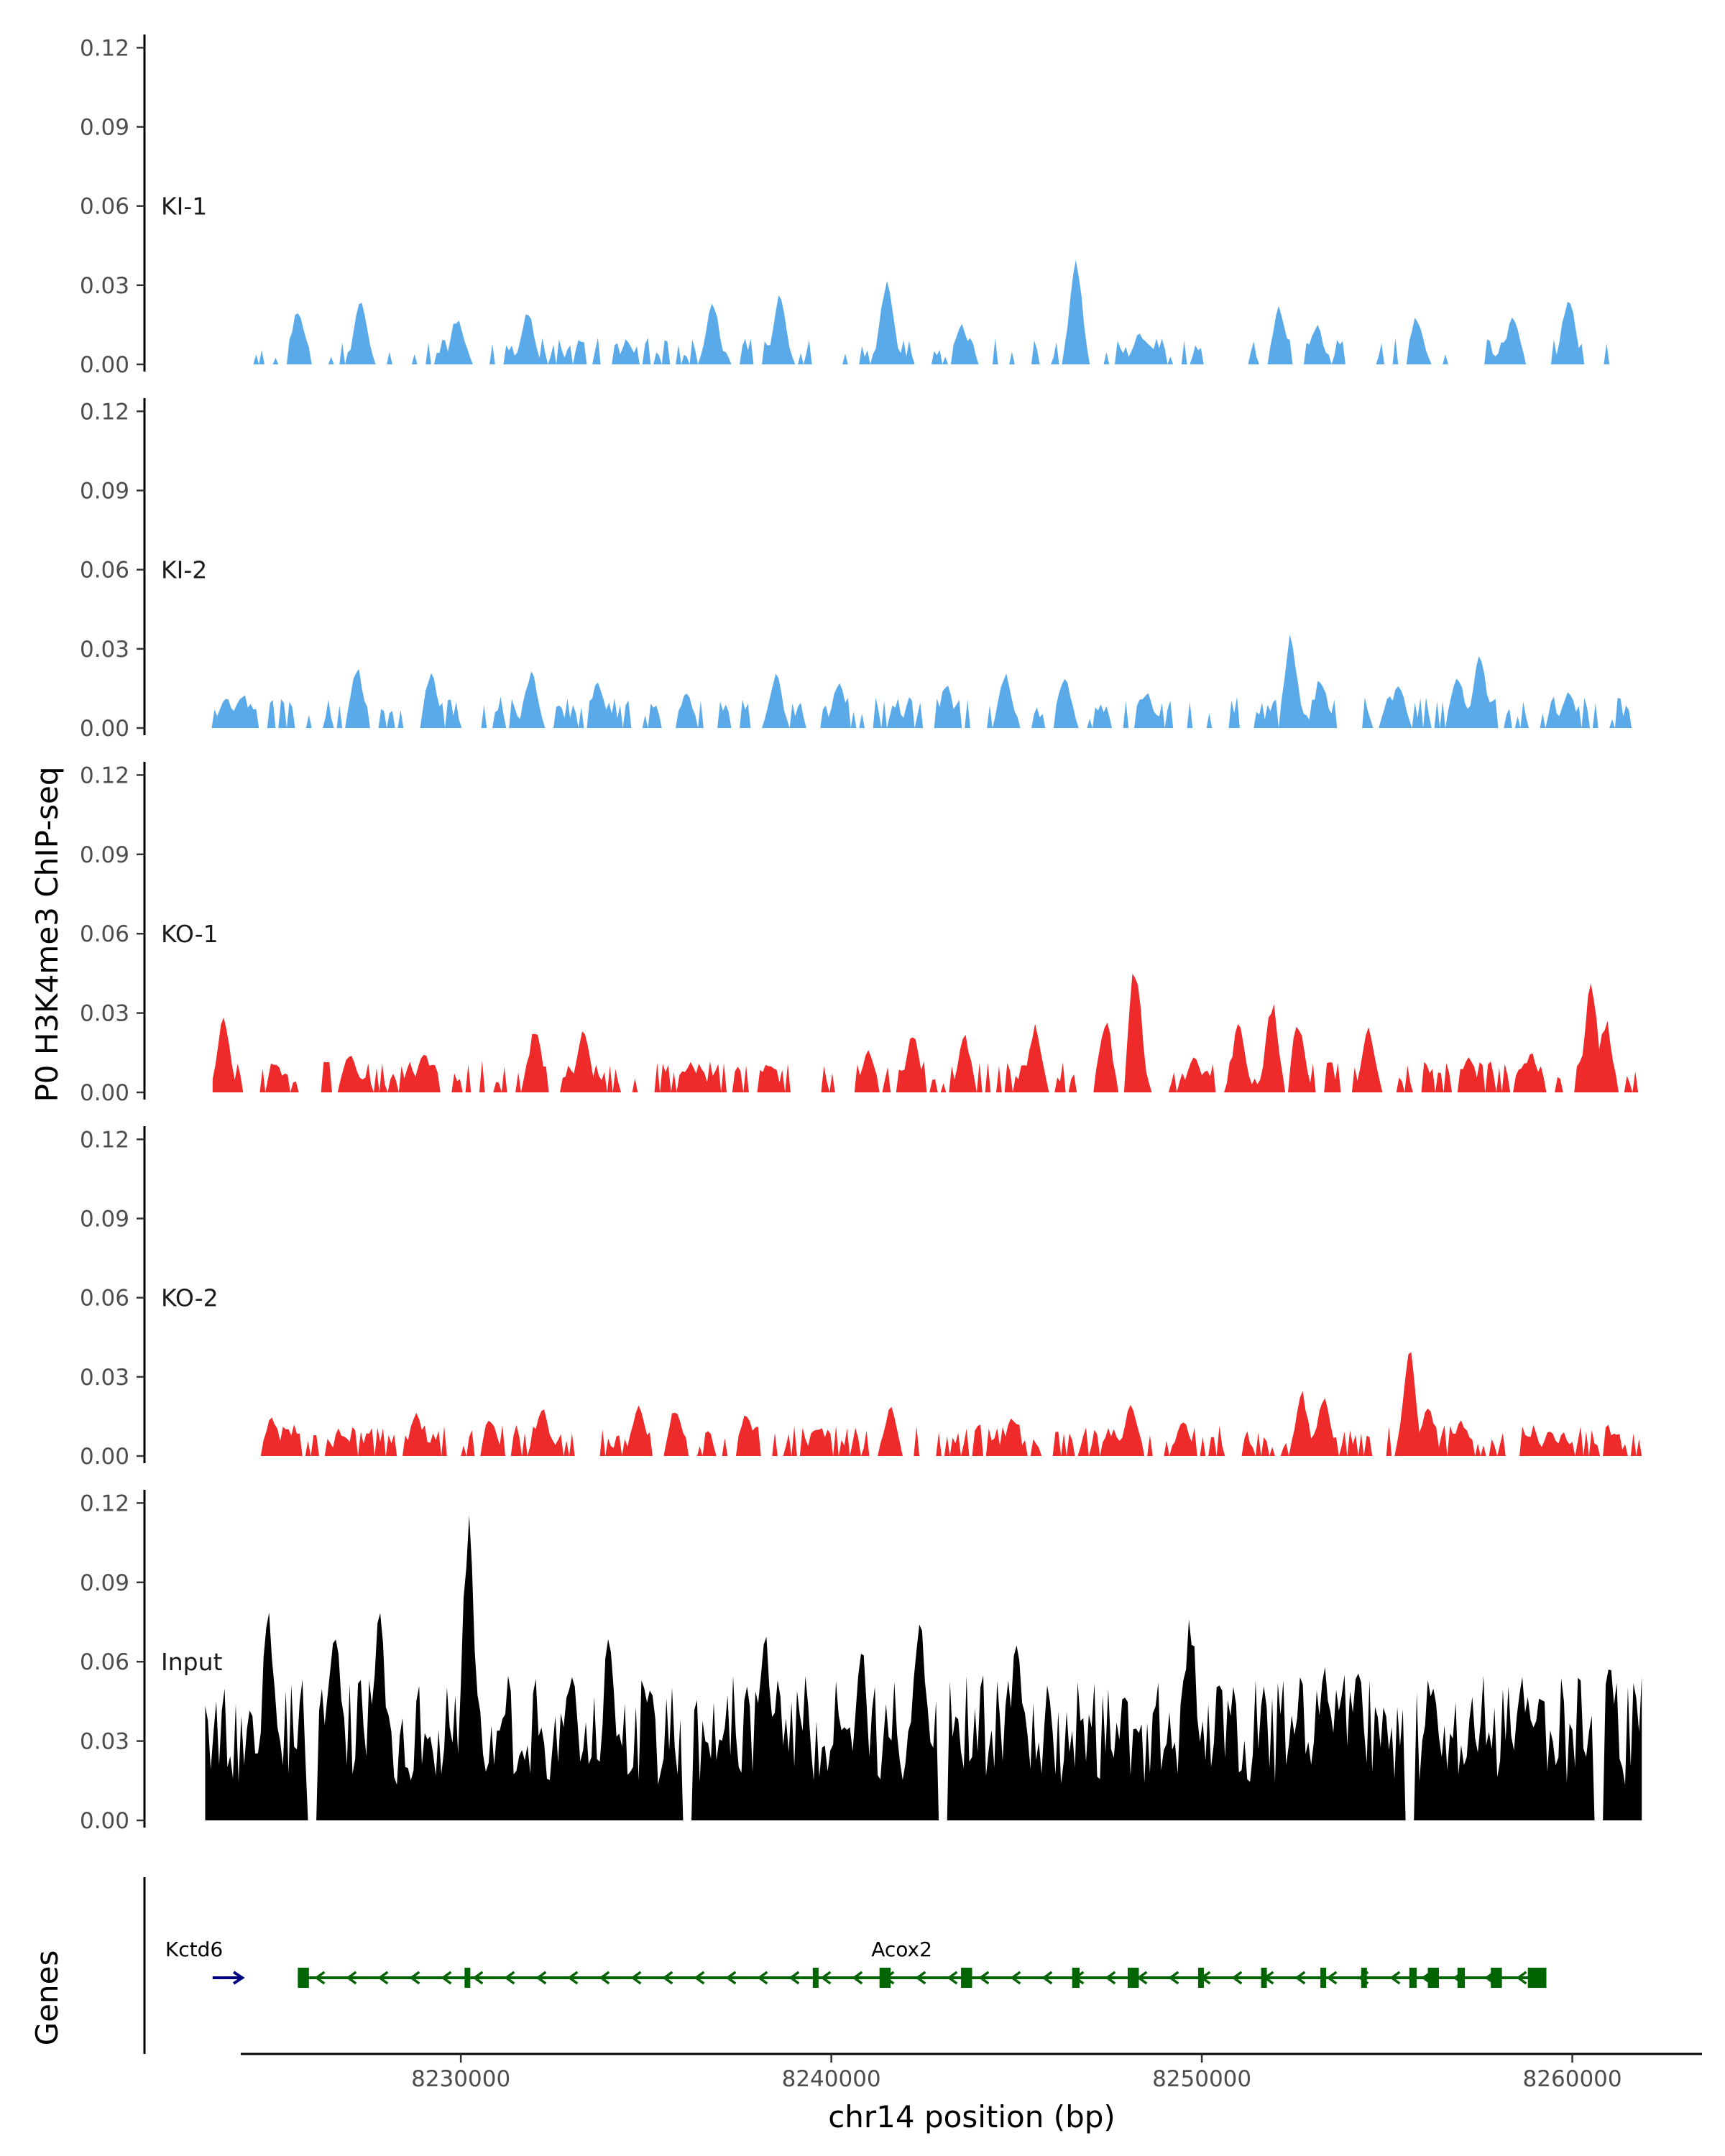  Describe the element at coordinates (47, 1998) in the screenshot. I see `genes-axis-title: Genes` at that location.